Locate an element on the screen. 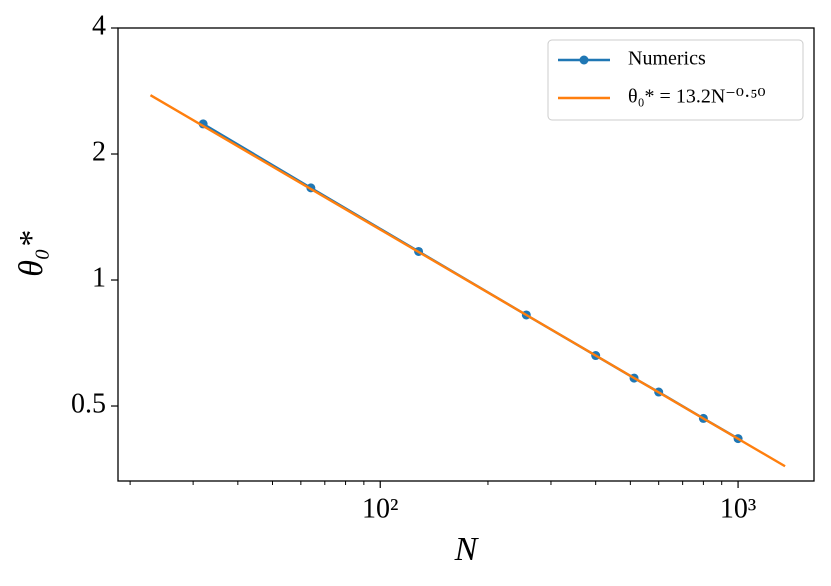 This screenshot has width=831, height=586. legend-marker is located at coordinates (584, 60).